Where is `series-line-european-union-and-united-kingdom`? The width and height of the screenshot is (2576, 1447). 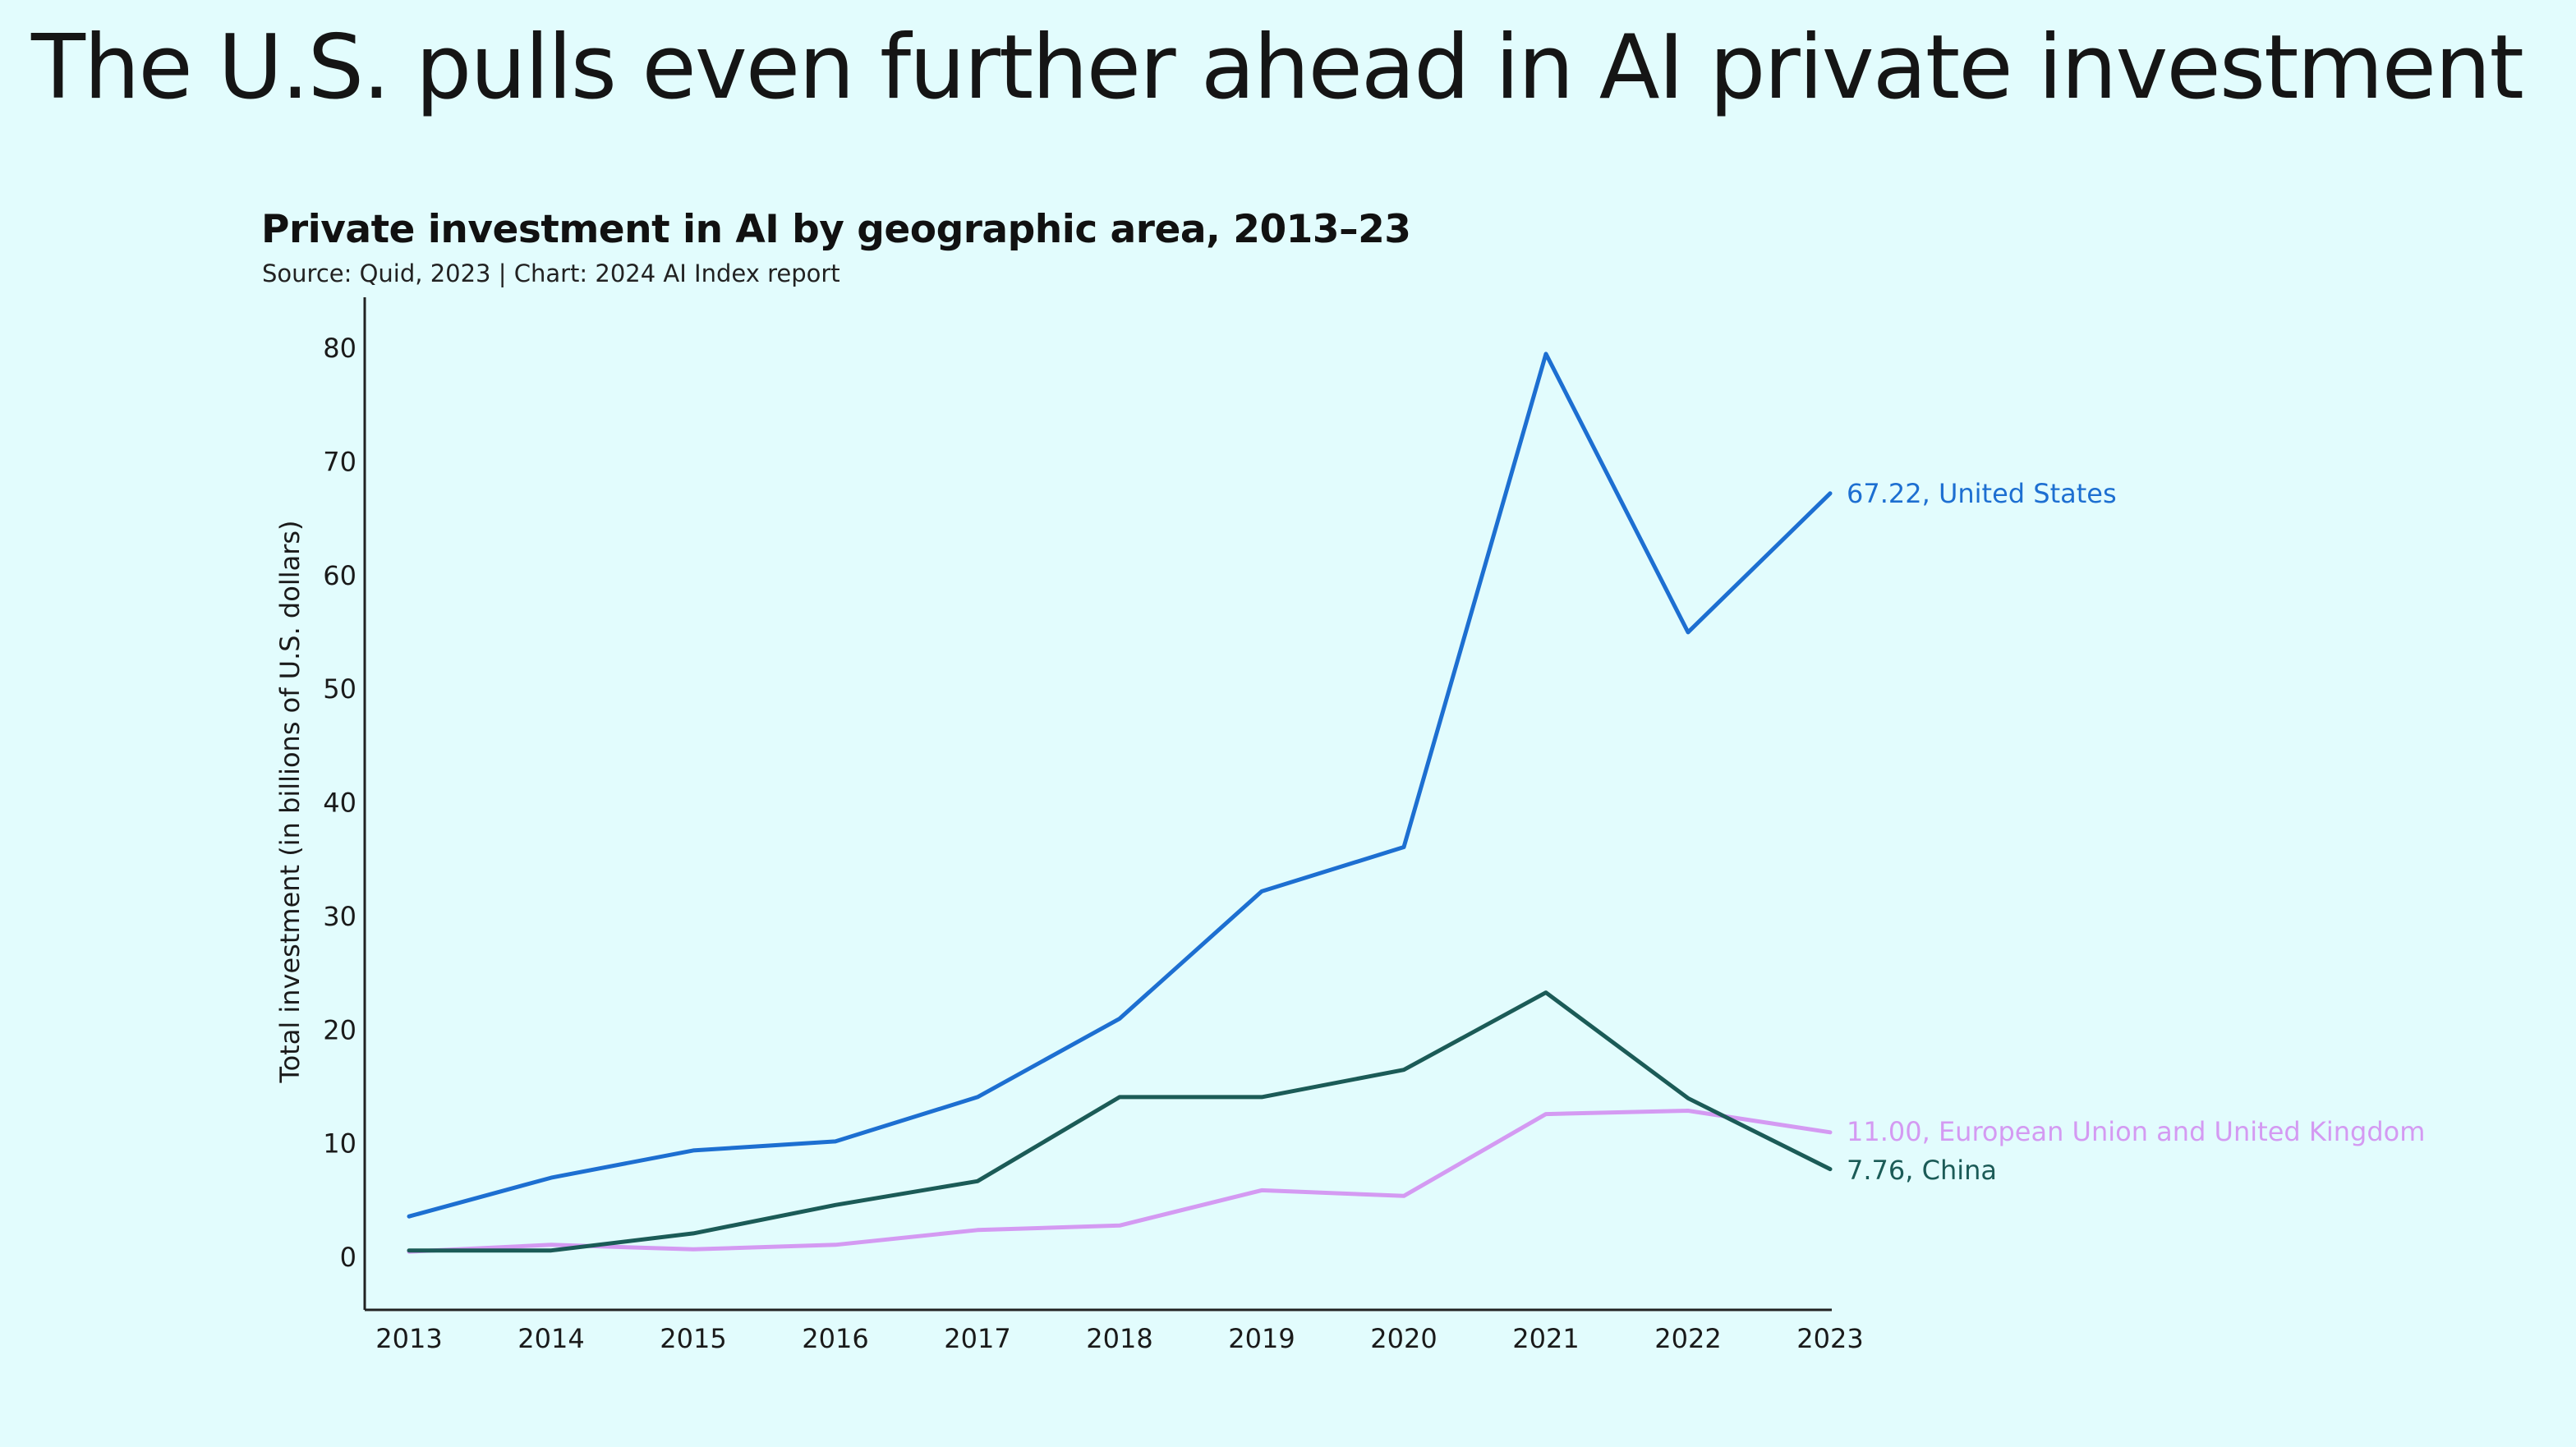
series-line-european-union-and-united-kingdom is located at coordinates (1120, 1181).